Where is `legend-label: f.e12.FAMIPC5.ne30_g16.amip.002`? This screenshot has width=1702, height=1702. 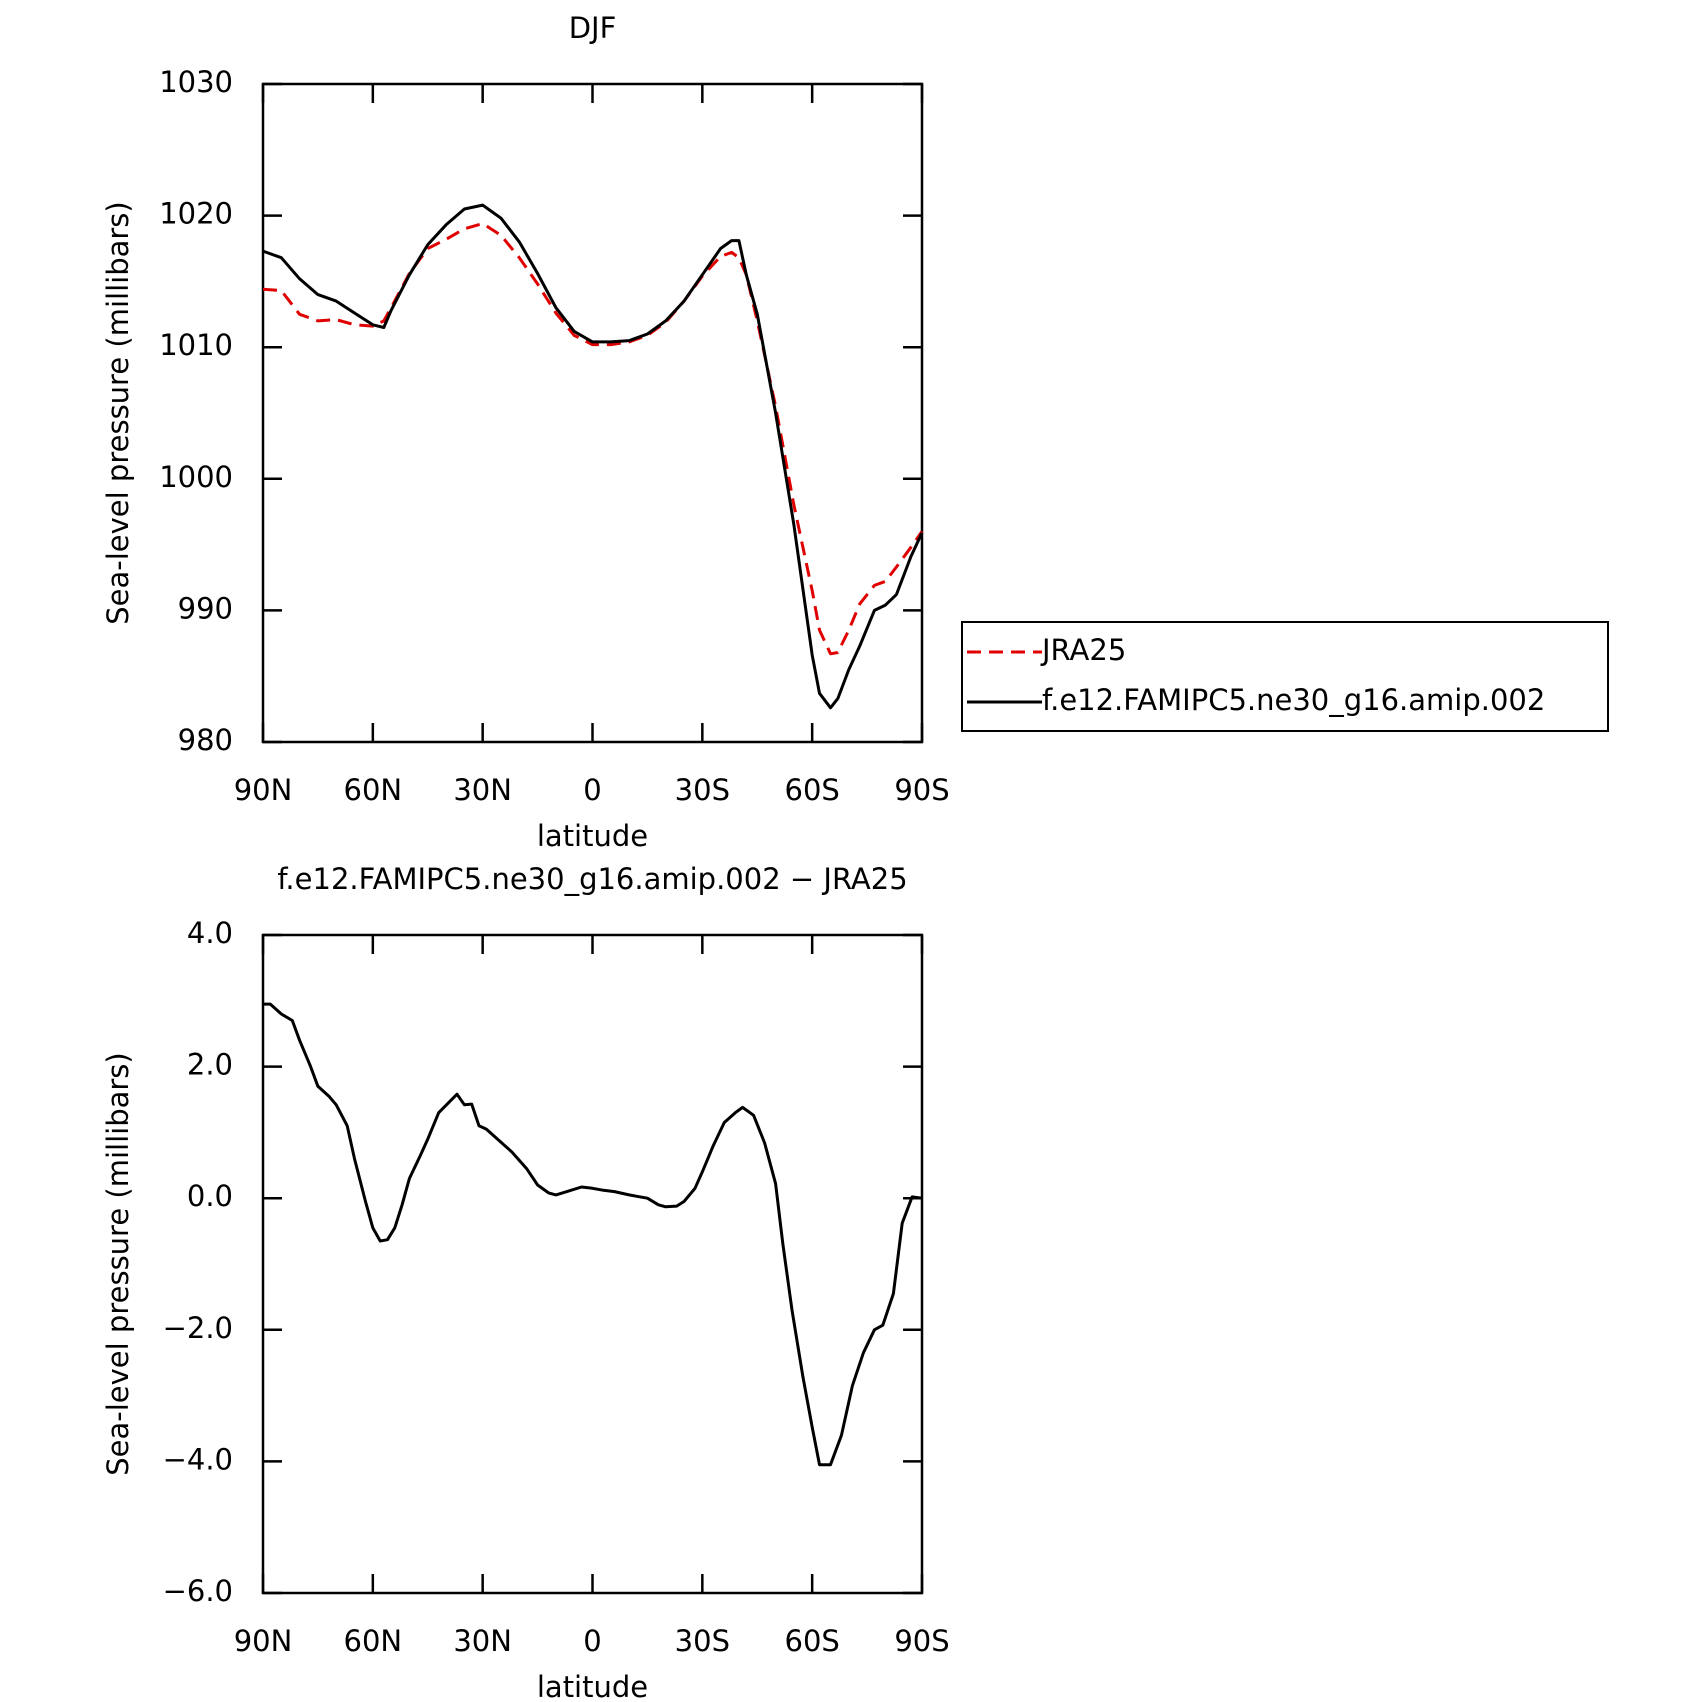
legend-label: f.e12.FAMIPC5.ne30_g16.amip.002 is located at coordinates (1293, 700).